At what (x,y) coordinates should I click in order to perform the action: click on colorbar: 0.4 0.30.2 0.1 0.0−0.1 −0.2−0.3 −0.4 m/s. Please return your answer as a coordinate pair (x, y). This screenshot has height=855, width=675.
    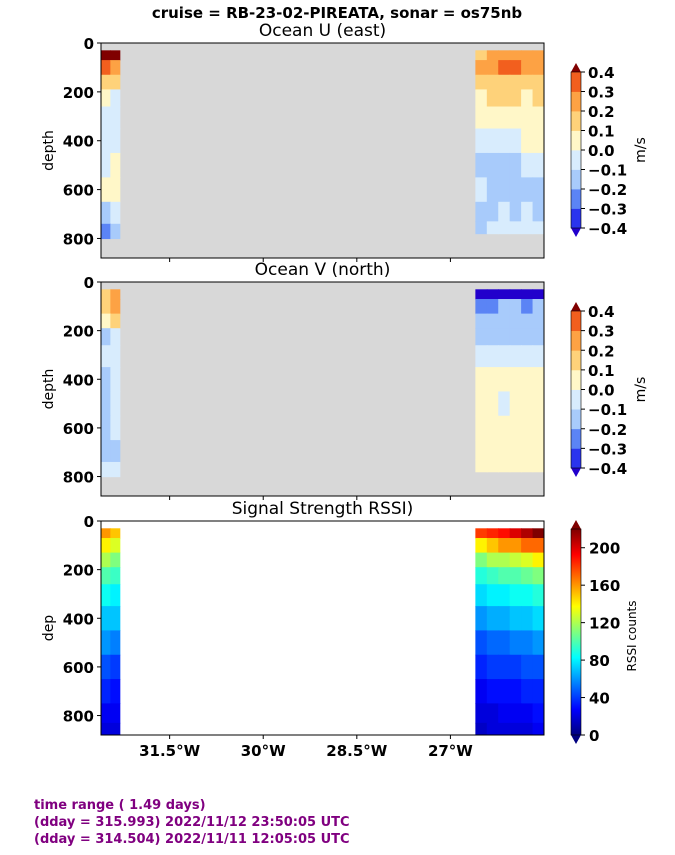
    Looking at the image, I should click on (609, 390).